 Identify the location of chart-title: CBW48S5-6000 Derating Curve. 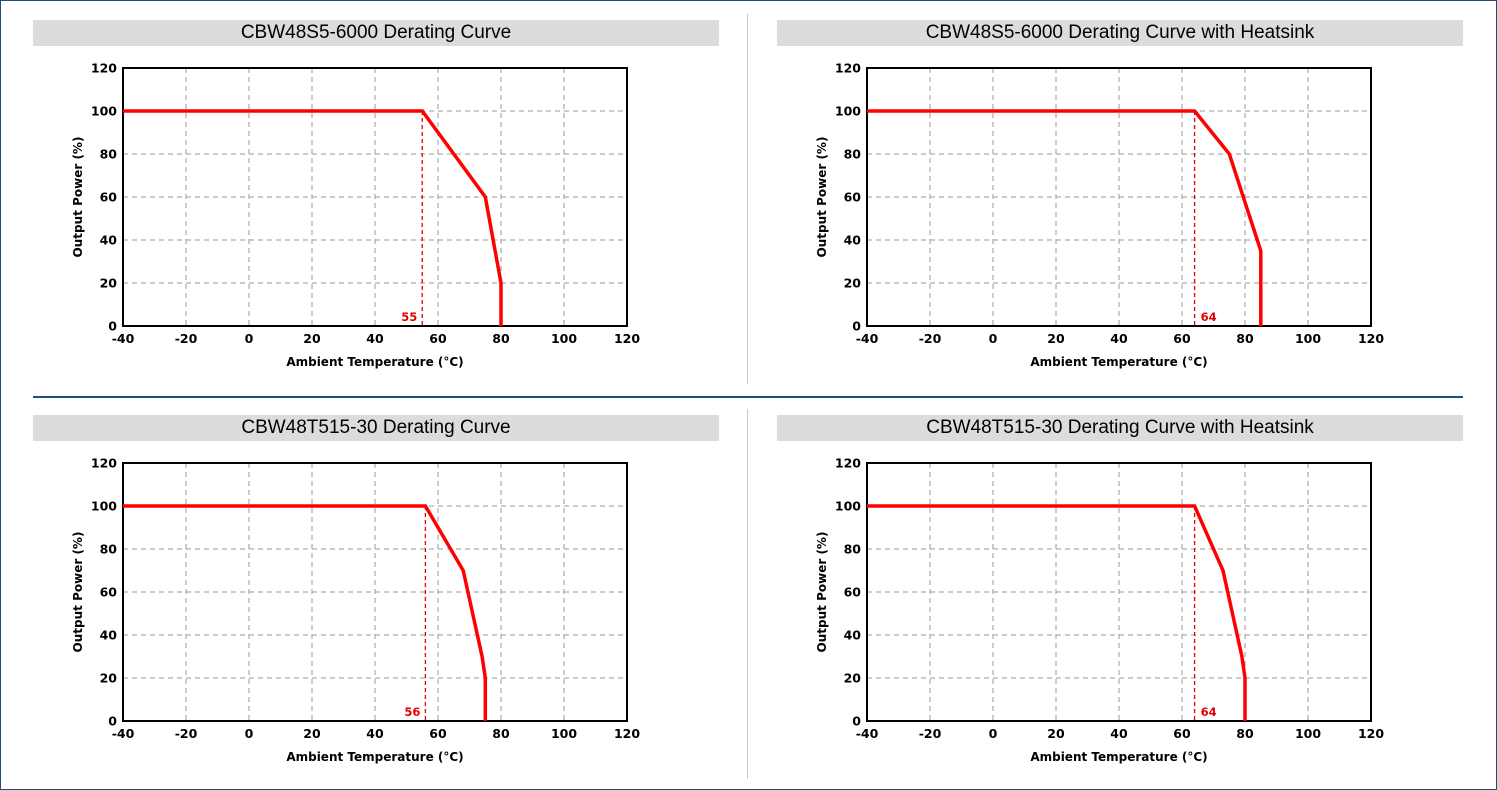
(376, 33).